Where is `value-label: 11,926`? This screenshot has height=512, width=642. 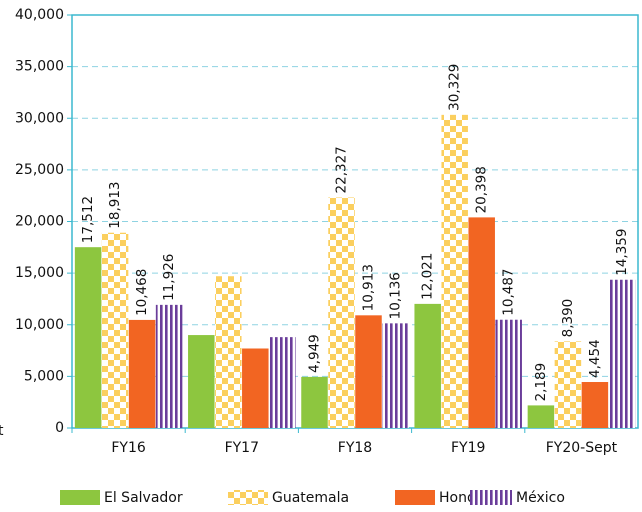
value-label: 11,926 is located at coordinates (169, 277).